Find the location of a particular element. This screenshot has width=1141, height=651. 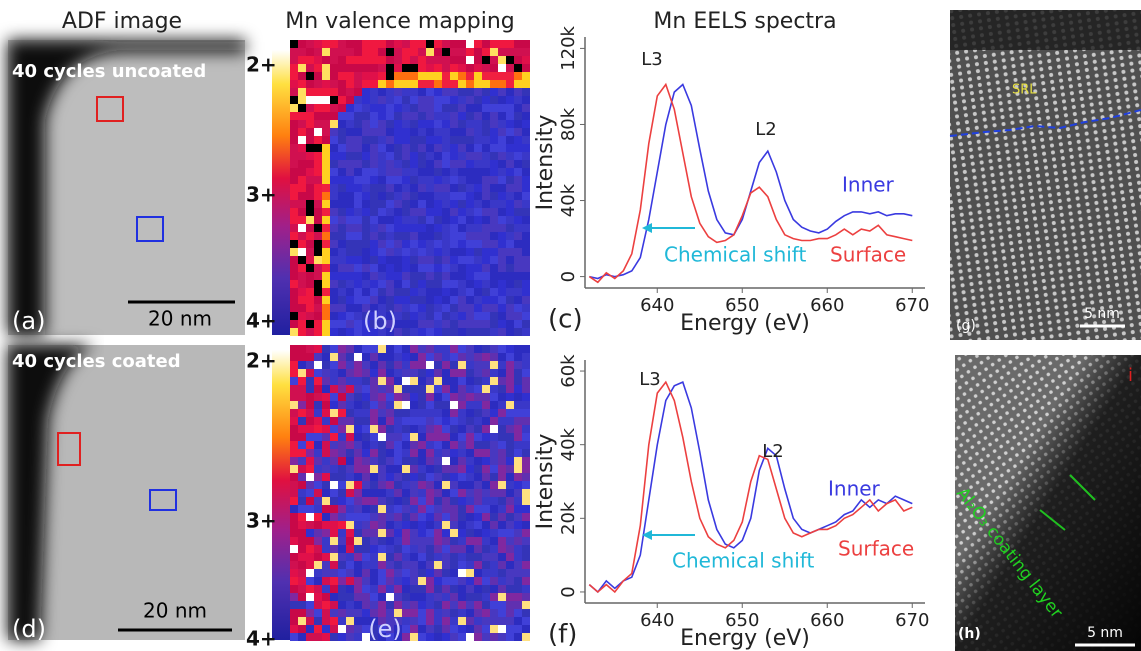

adf-top is located at coordinates (126, 187).